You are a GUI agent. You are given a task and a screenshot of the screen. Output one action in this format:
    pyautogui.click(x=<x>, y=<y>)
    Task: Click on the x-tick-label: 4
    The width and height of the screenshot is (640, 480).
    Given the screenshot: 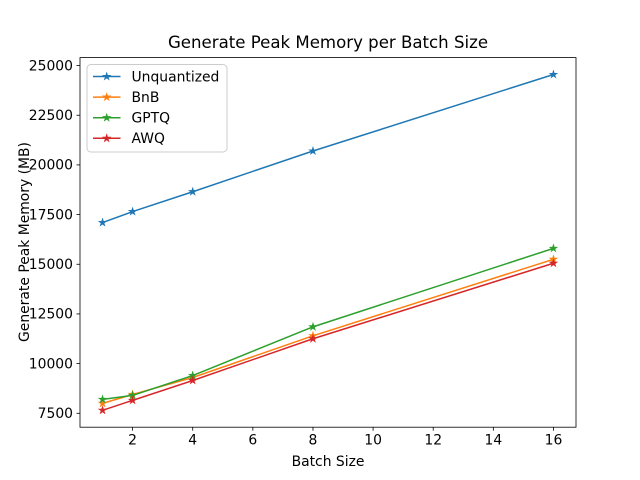 What is the action you would take?
    pyautogui.click(x=192, y=441)
    